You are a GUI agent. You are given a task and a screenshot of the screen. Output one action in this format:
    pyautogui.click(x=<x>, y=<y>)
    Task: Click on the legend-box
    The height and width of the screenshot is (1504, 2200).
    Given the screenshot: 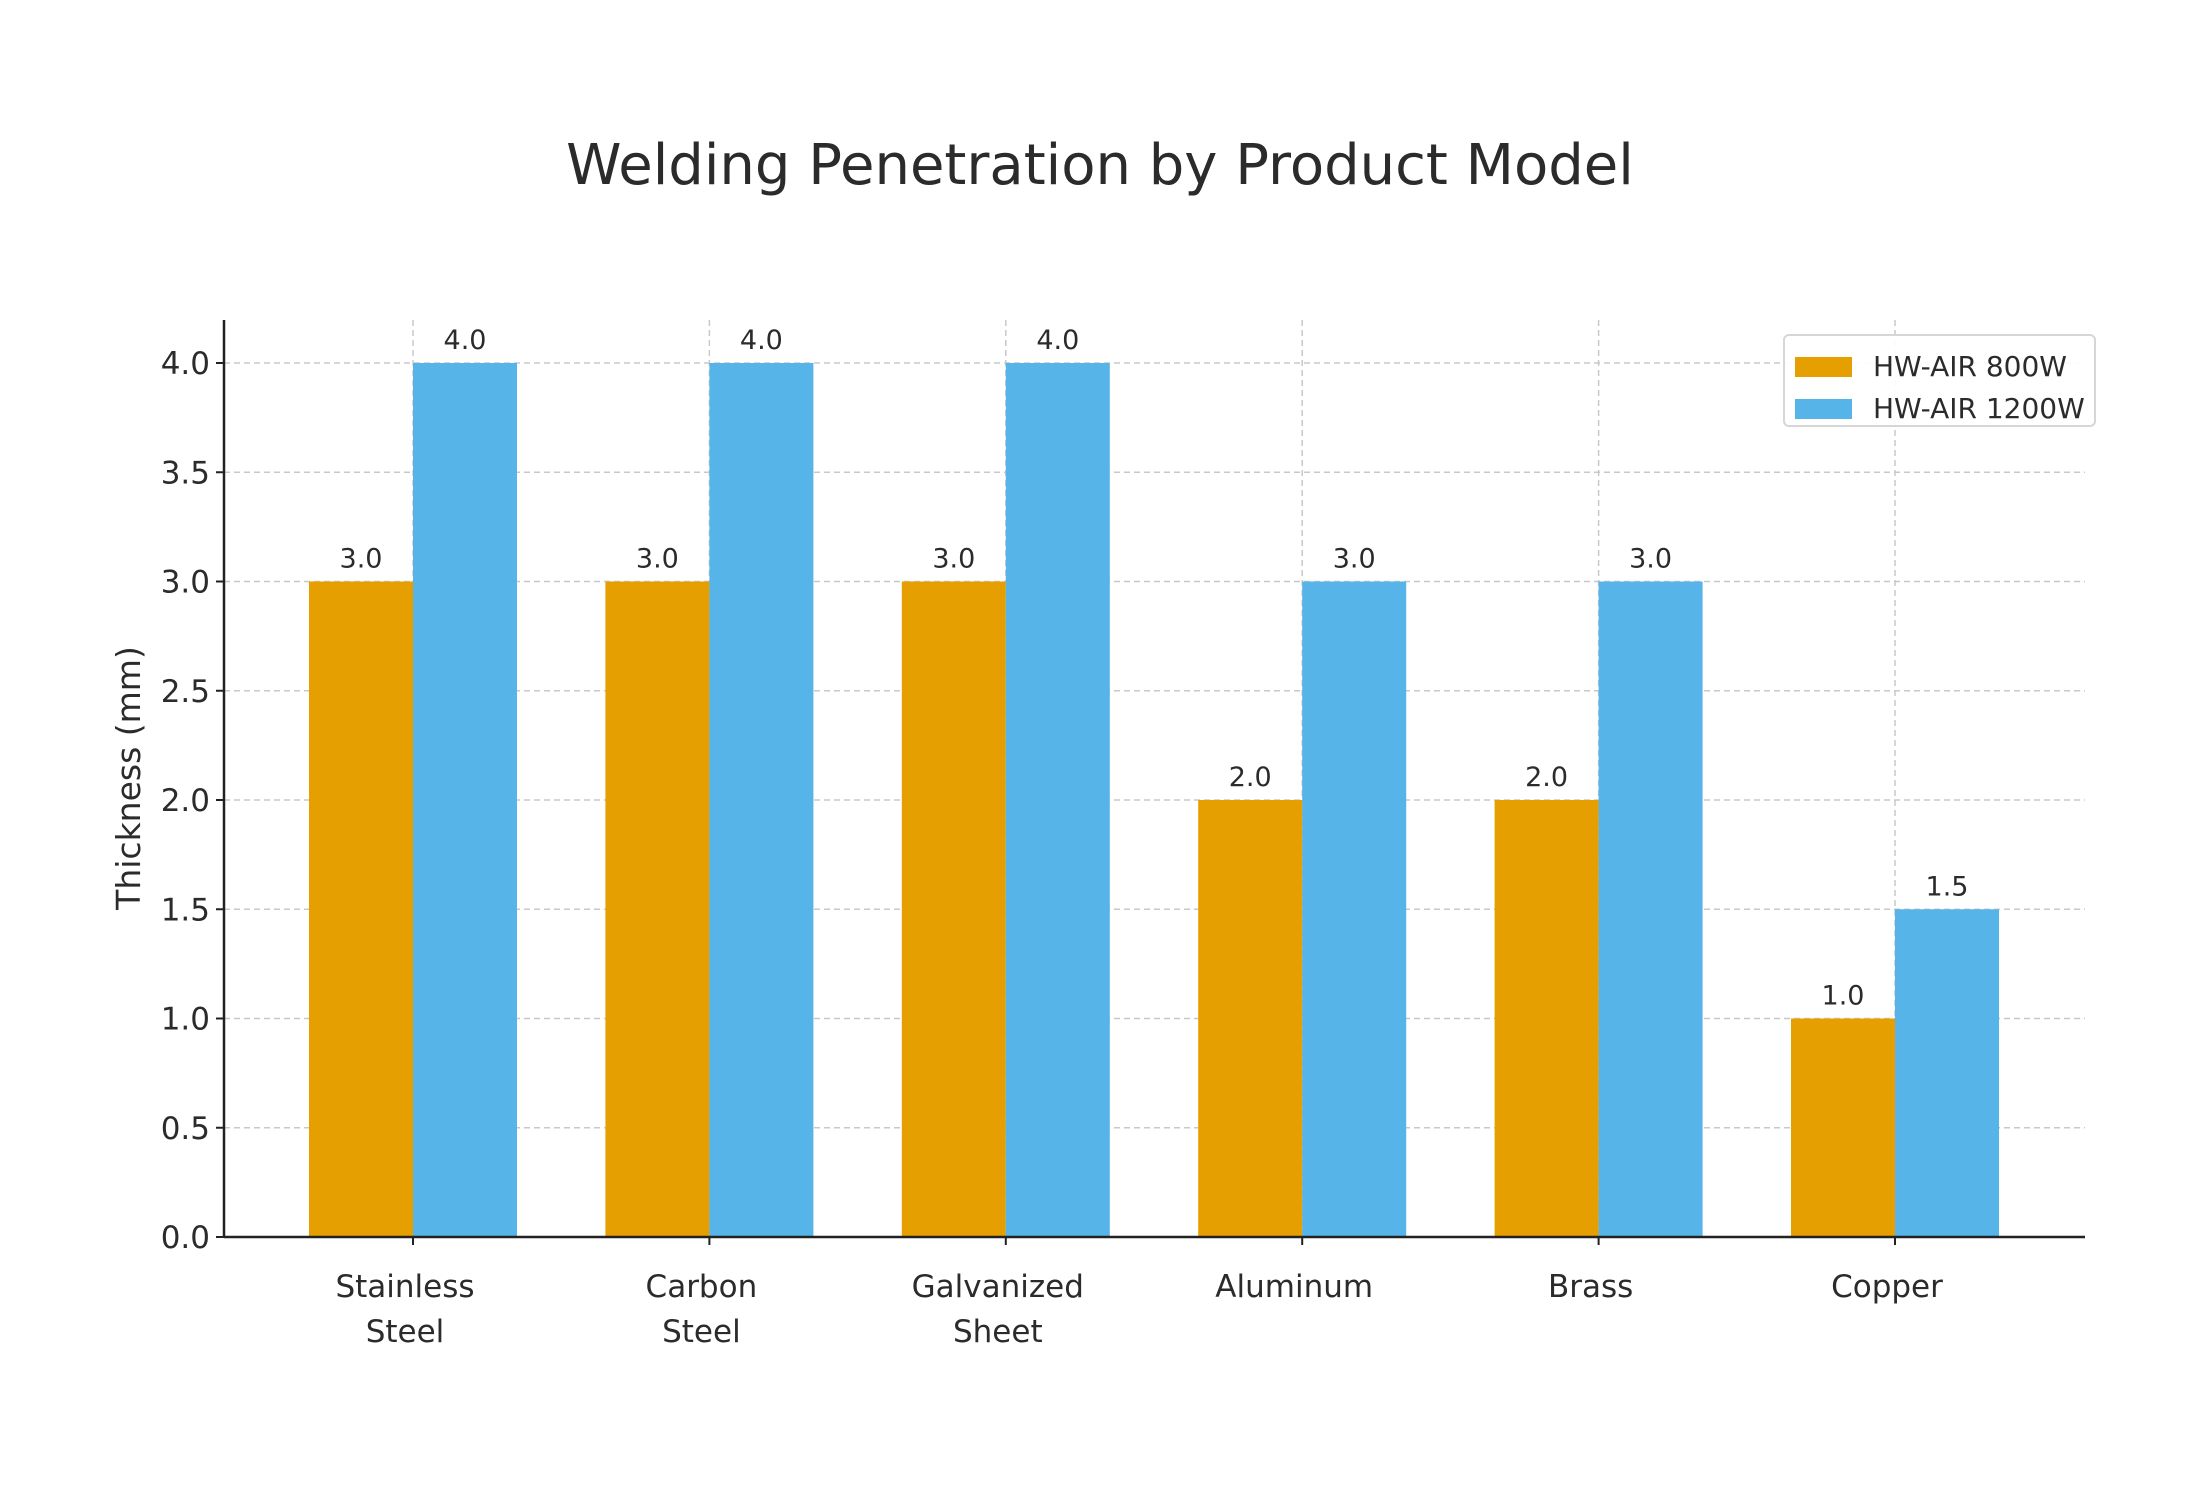 What is the action you would take?
    pyautogui.click(x=1939, y=380)
    